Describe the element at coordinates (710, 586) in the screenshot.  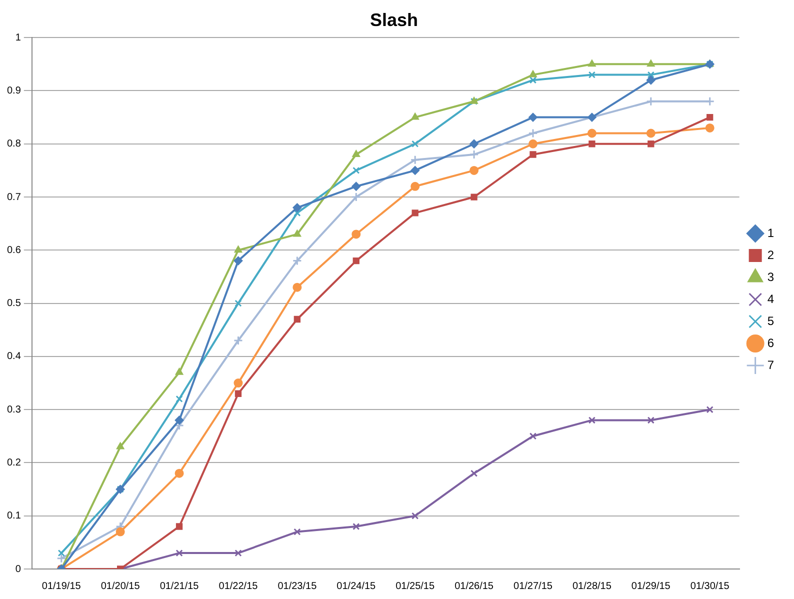
I see `x-tick-label: 01/30/15` at that location.